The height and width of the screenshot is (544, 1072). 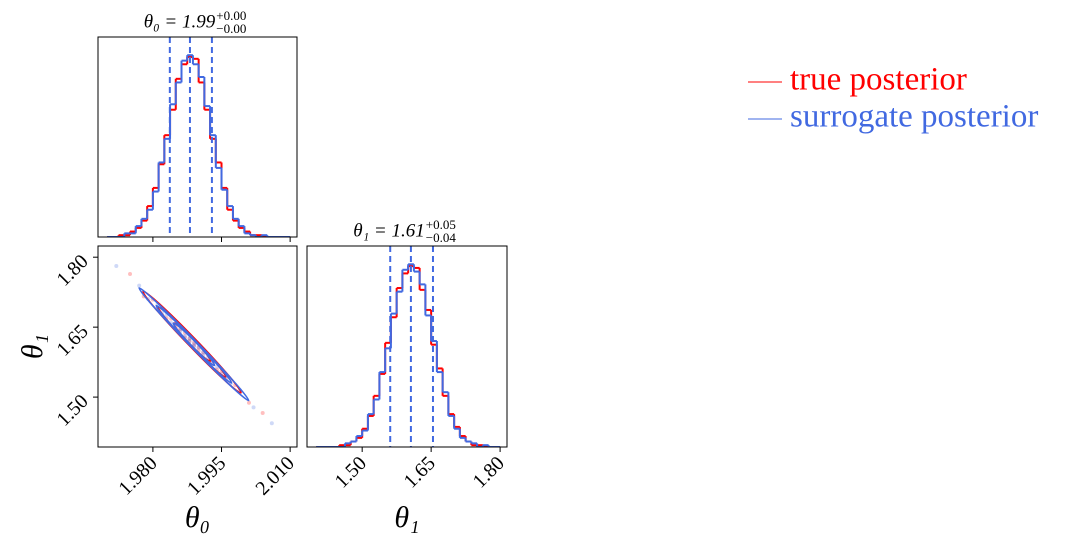 I want to click on panel-title: θ₁ = 1.61, so click(x=389, y=230).